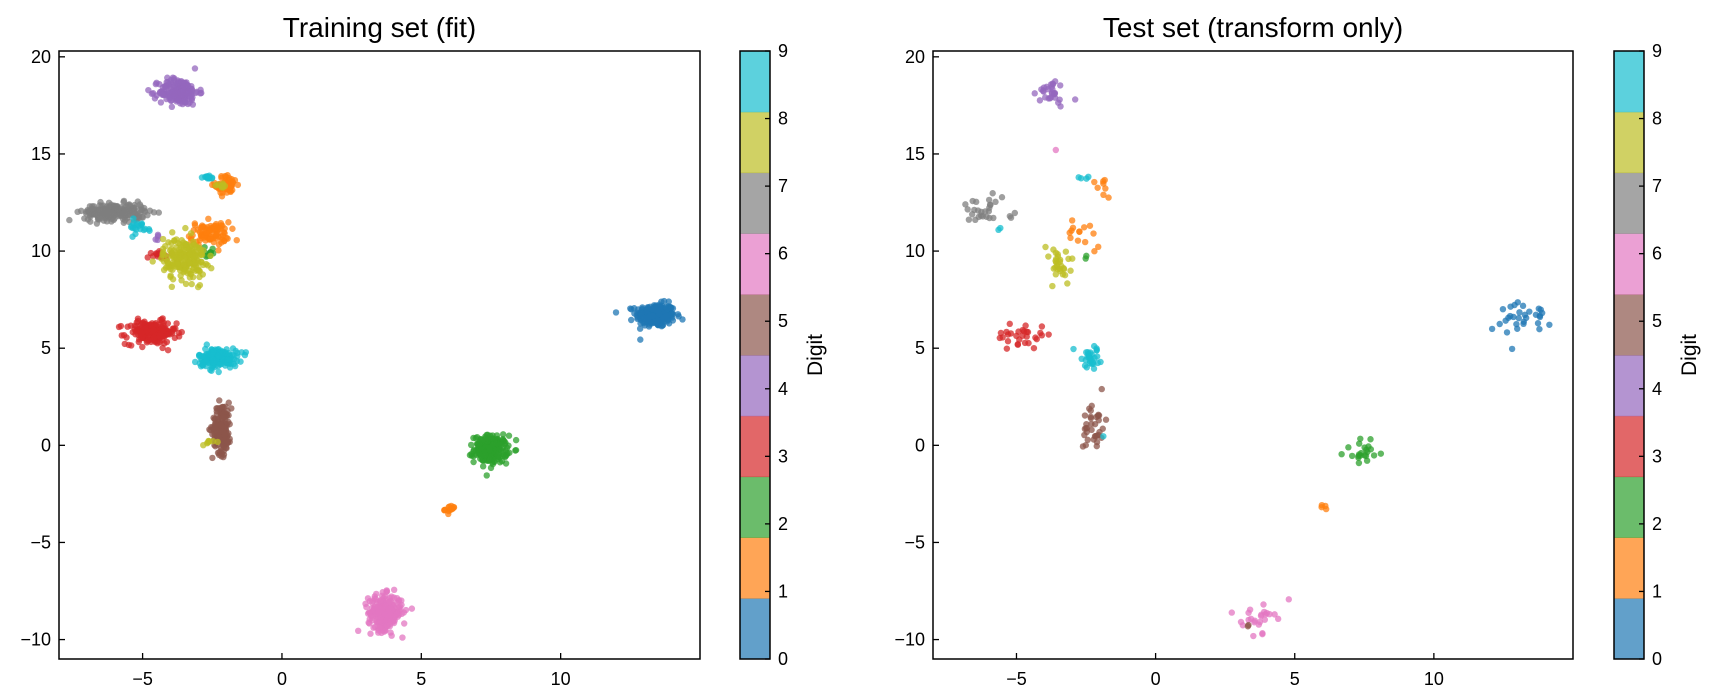  Describe the element at coordinates (1657, 355) in the screenshot. I see `test-colorbar: 0 1 2 3 4 5 6 7 8 9 Digit` at that location.